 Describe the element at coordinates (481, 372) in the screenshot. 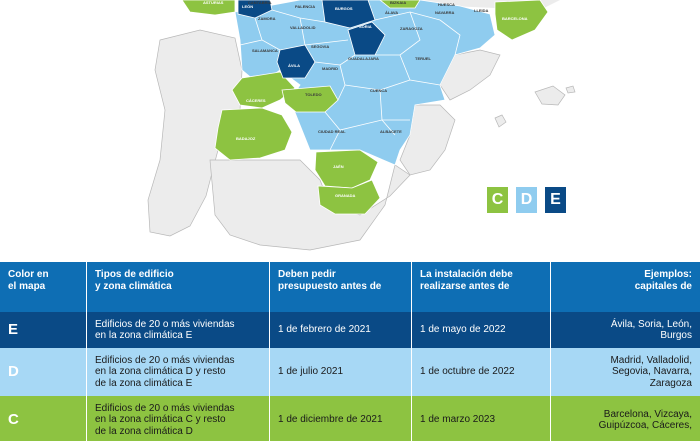

I see `install-cell: 1 de octubre de 2022` at that location.